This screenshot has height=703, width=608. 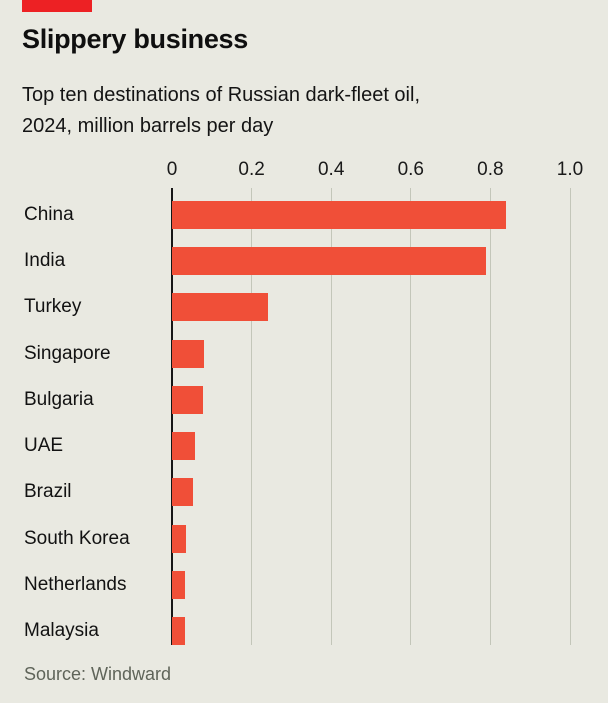 I want to click on bar-bulgaria, so click(x=187, y=400).